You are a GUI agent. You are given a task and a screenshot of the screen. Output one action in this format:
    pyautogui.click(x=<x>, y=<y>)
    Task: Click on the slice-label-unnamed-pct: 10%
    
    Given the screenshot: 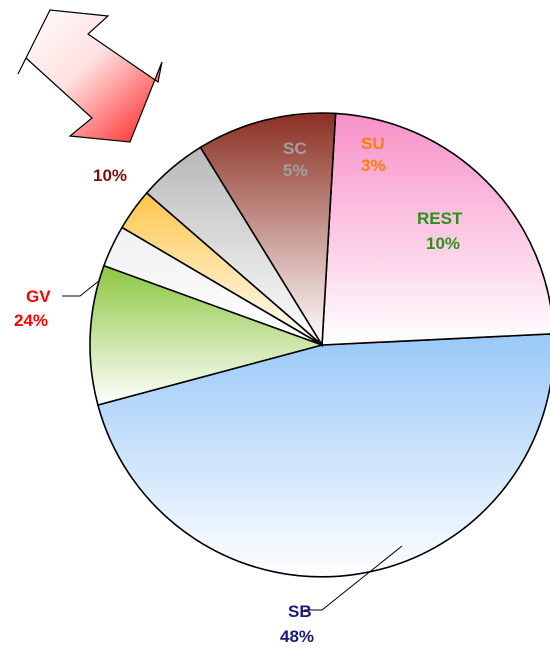 What is the action you would take?
    pyautogui.click(x=110, y=175)
    